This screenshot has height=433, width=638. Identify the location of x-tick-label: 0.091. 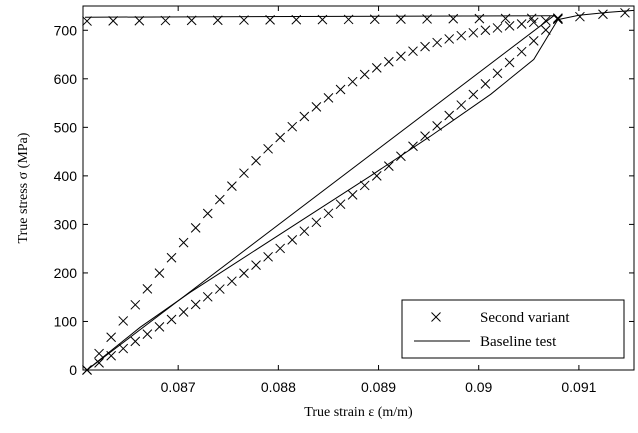
(578, 387).